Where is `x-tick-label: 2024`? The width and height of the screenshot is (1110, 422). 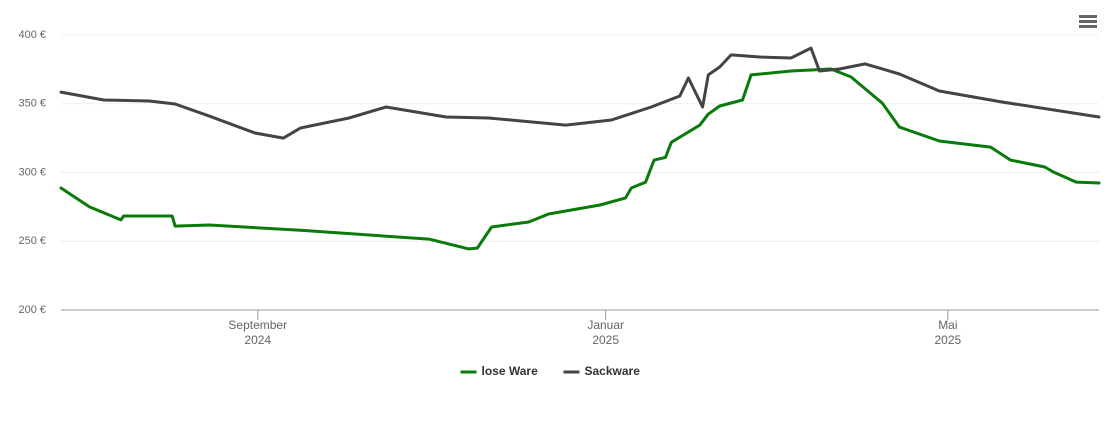 x-tick-label: 2024 is located at coordinates (257, 340).